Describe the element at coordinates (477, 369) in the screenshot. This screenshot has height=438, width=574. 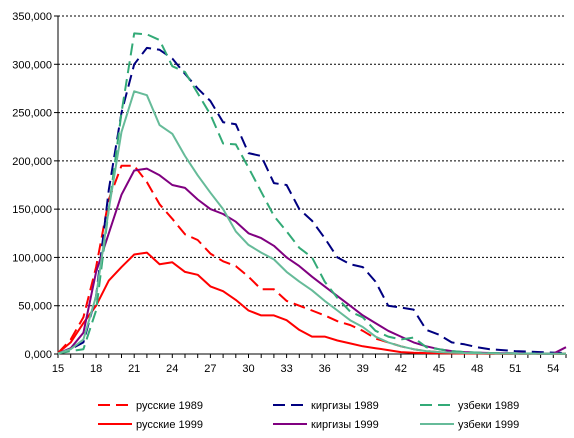
I see `x-tick-label: 48` at that location.